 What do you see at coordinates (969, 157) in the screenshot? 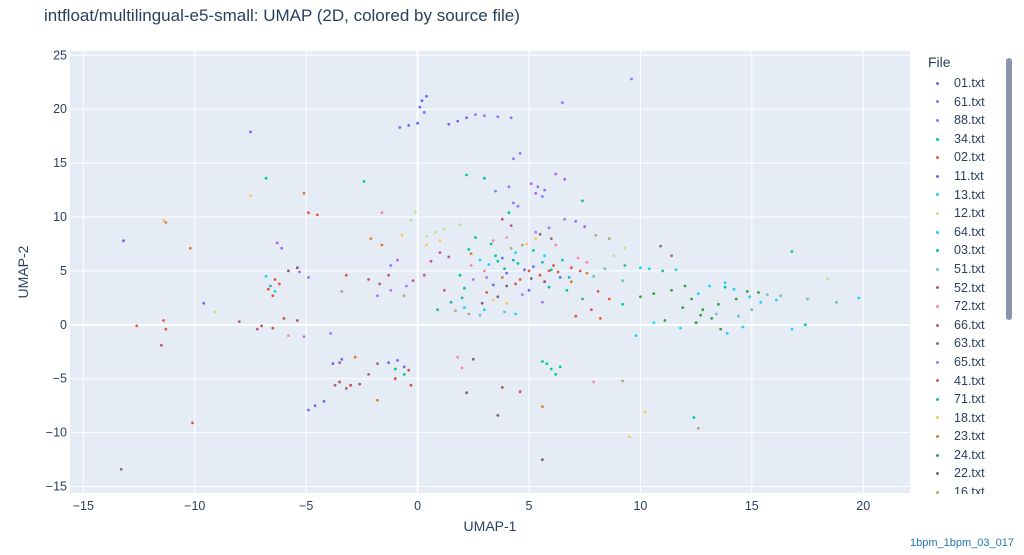
I see `legend-item: 02.txt` at bounding box center [969, 157].